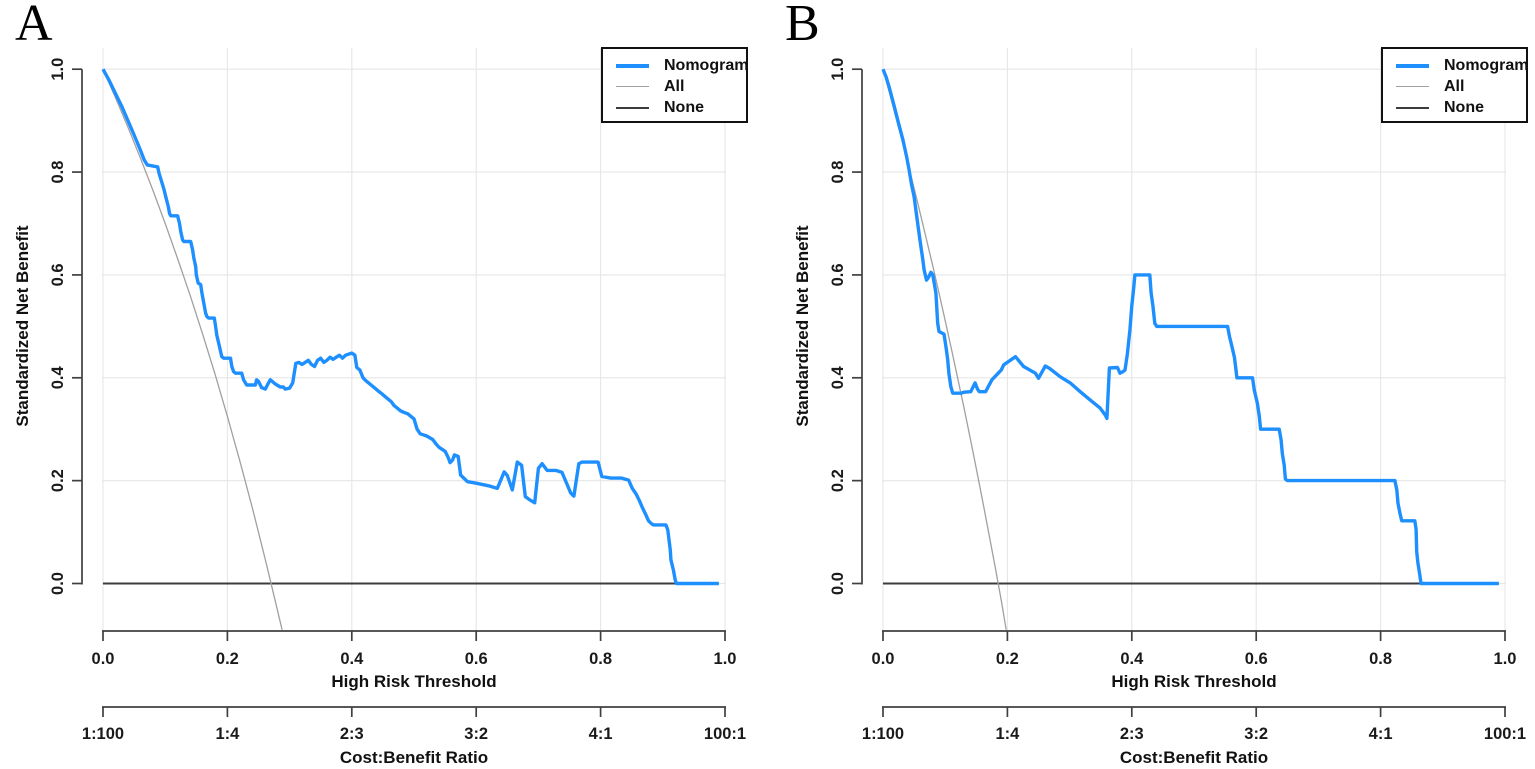 The width and height of the screenshot is (1535, 769). I want to click on panel-label-a: A, so click(34, 26).